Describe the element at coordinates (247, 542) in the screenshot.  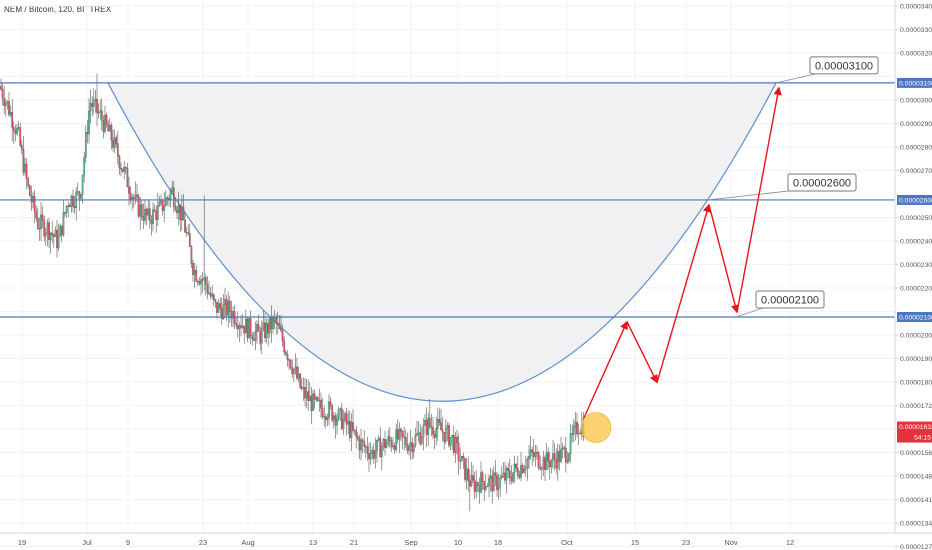
I see `x-tick-label: Aug` at that location.